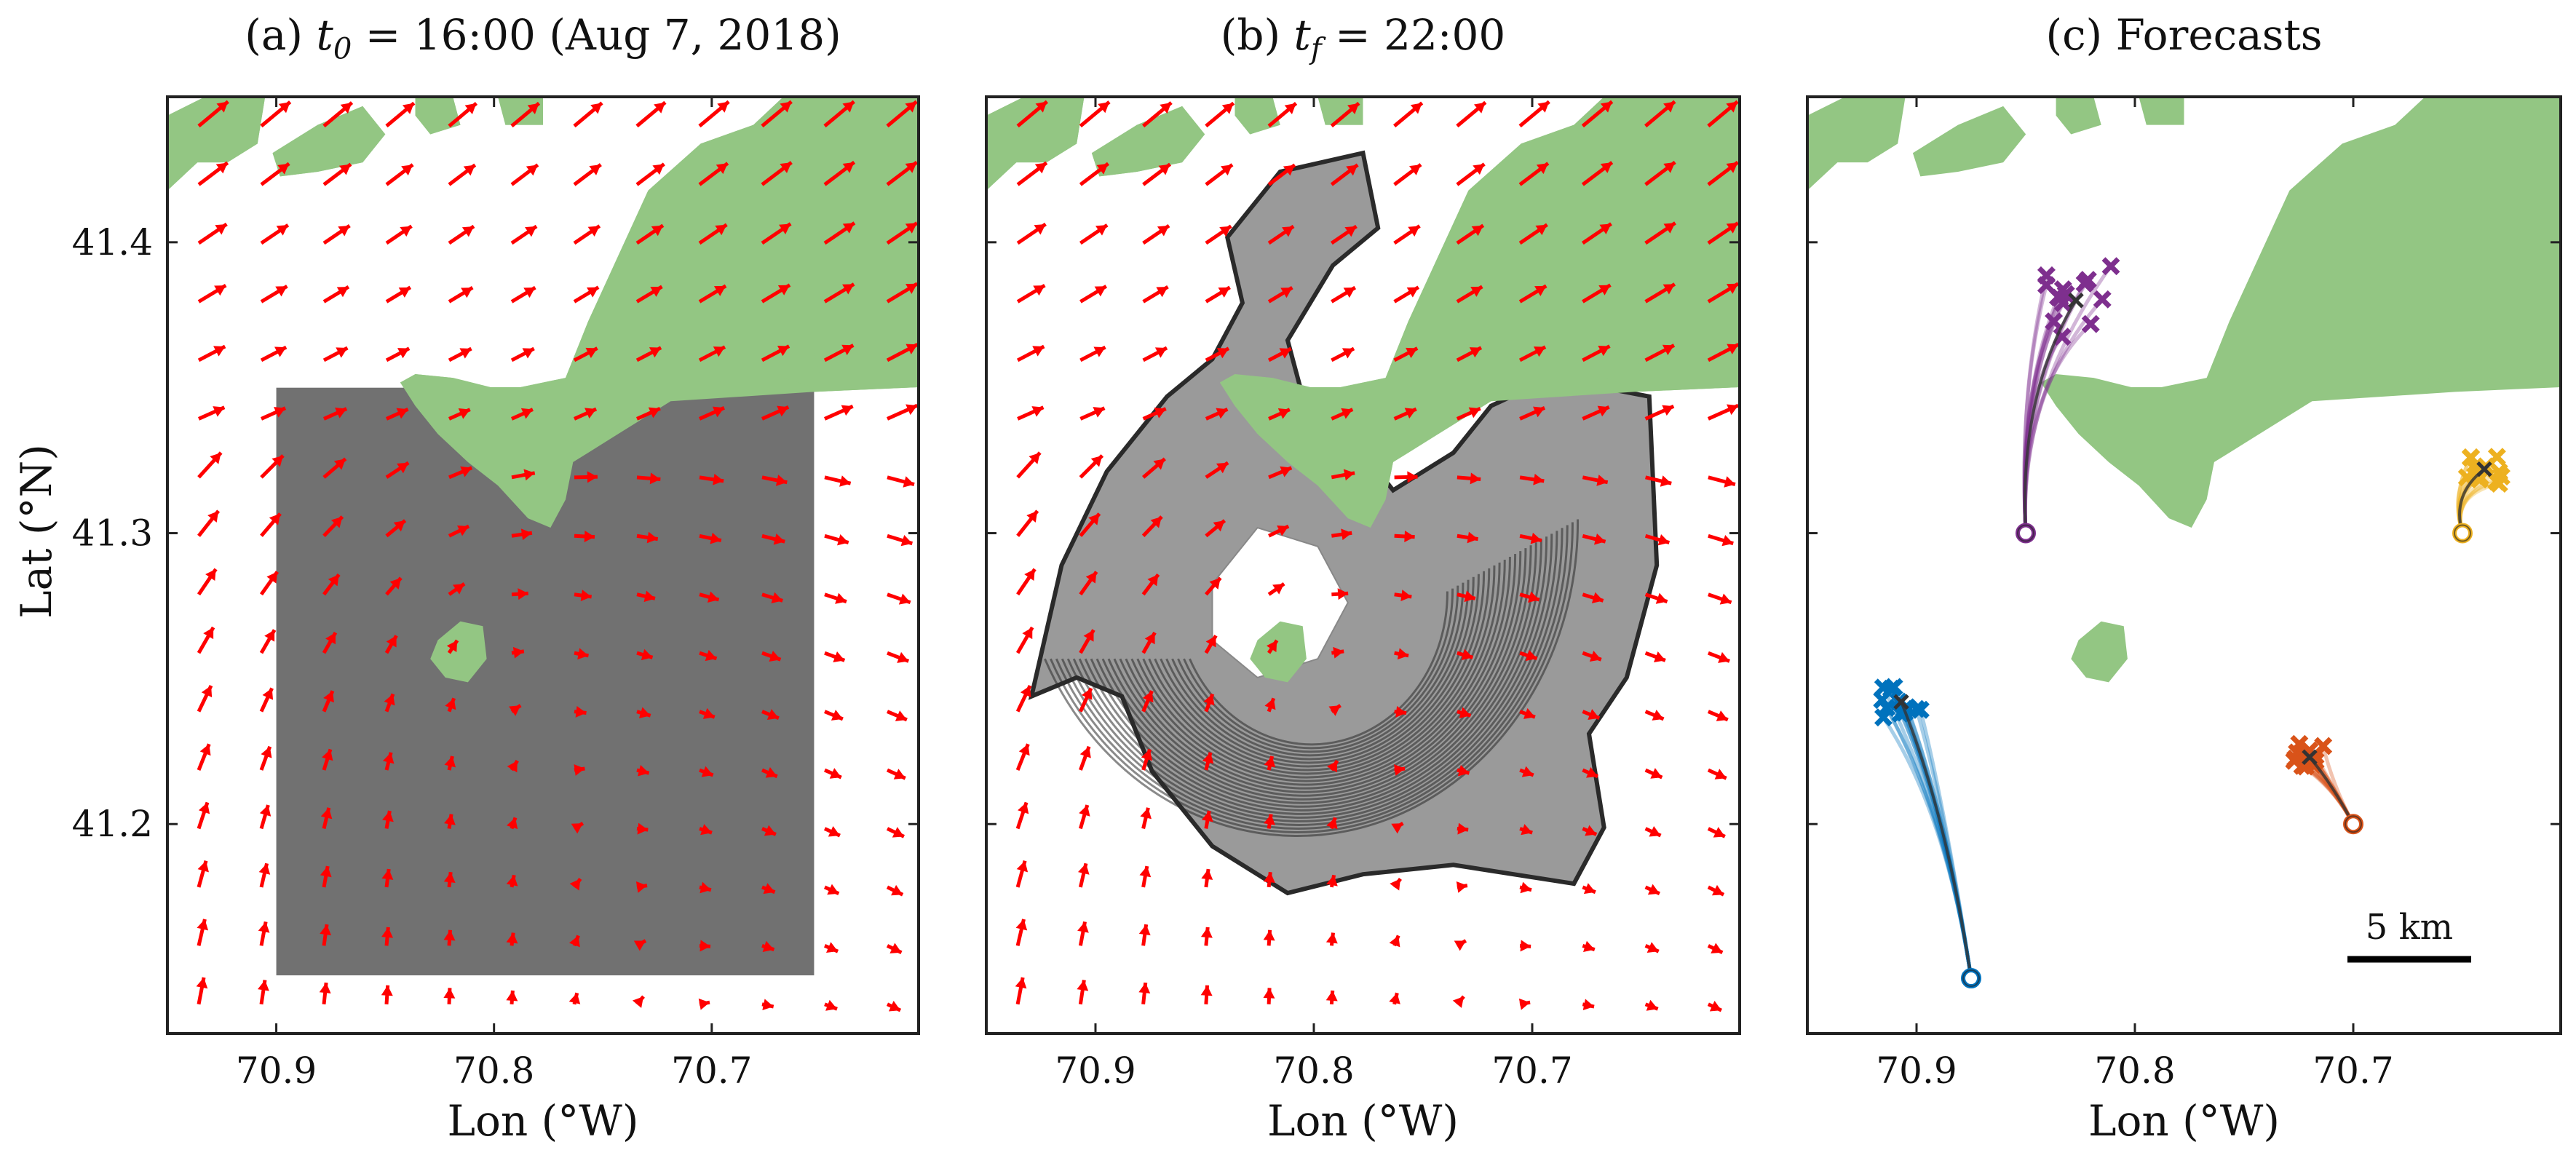  What do you see at coordinates (2444, 368) in the screenshot?
I see `land-spit` at bounding box center [2444, 368].